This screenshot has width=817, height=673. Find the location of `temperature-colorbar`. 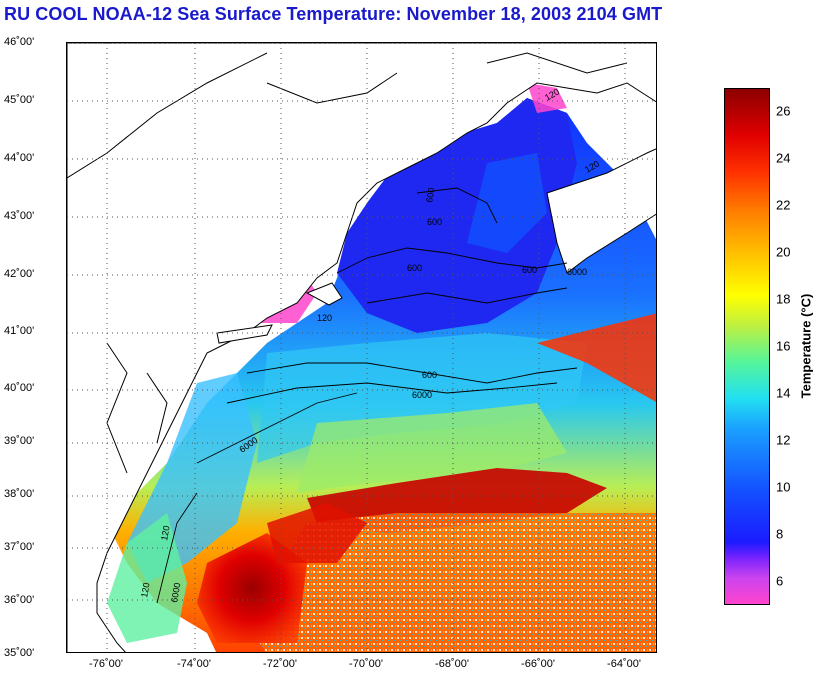

temperature-colorbar is located at coordinates (747, 346).